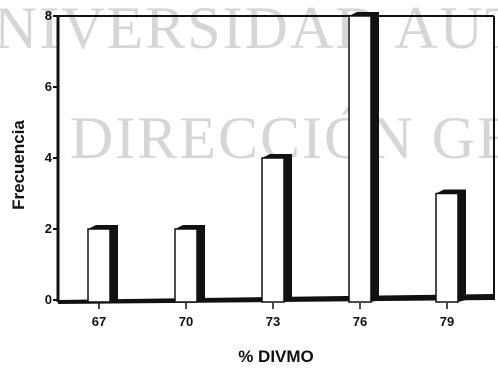 This screenshot has height=370, width=498. Describe the element at coordinates (48, 15) in the screenshot. I see `y-tick-label: 8` at that location.